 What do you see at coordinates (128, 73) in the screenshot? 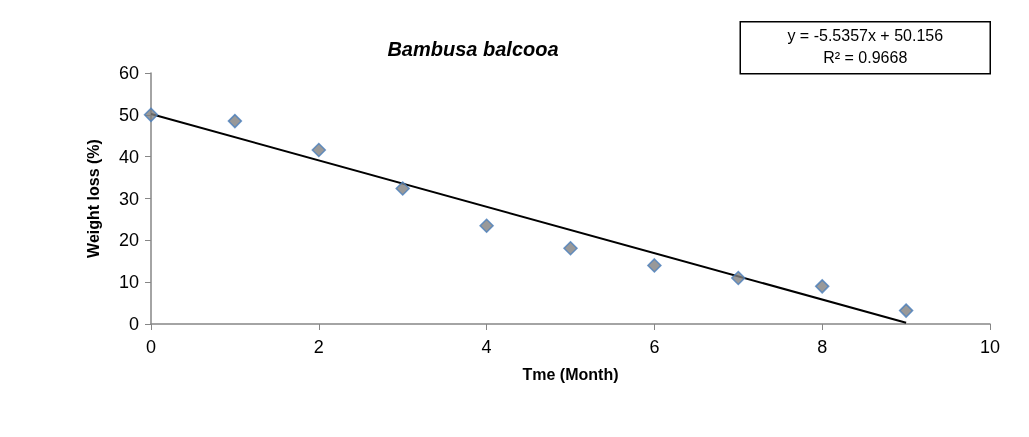
I see `y-tick-label: 60` at bounding box center [128, 73].